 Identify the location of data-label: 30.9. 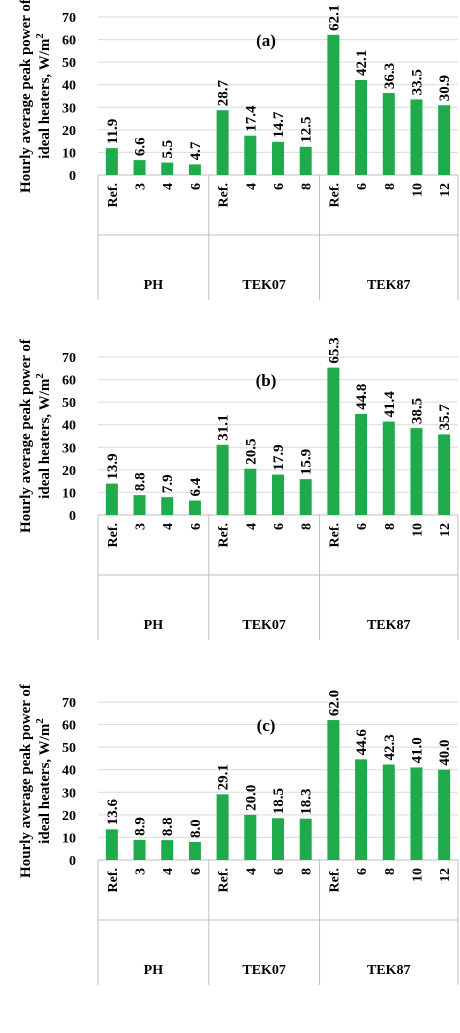
(445, 88).